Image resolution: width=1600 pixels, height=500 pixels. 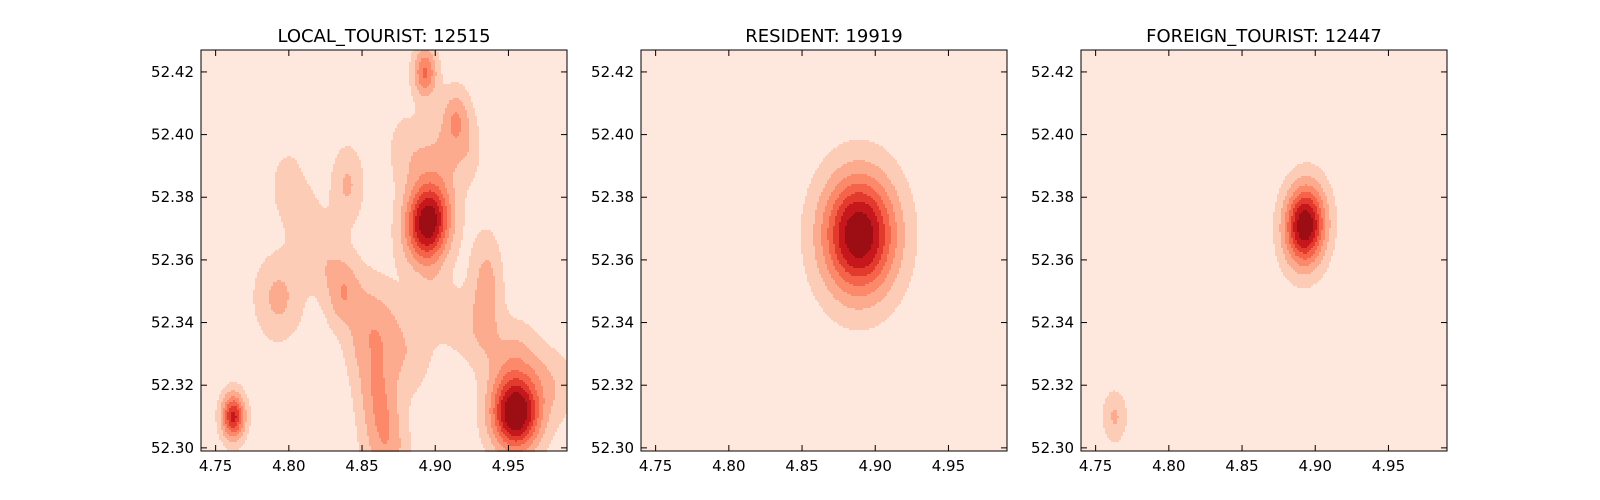 I want to click on panel-title: LOCAL_TOURIST: 12515, so click(x=383, y=36).